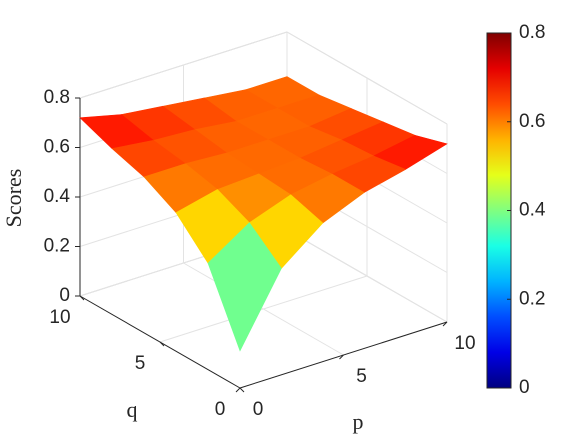 This screenshot has width=584, height=438. I want to click on z-tick-label: 0, so click(64, 295).